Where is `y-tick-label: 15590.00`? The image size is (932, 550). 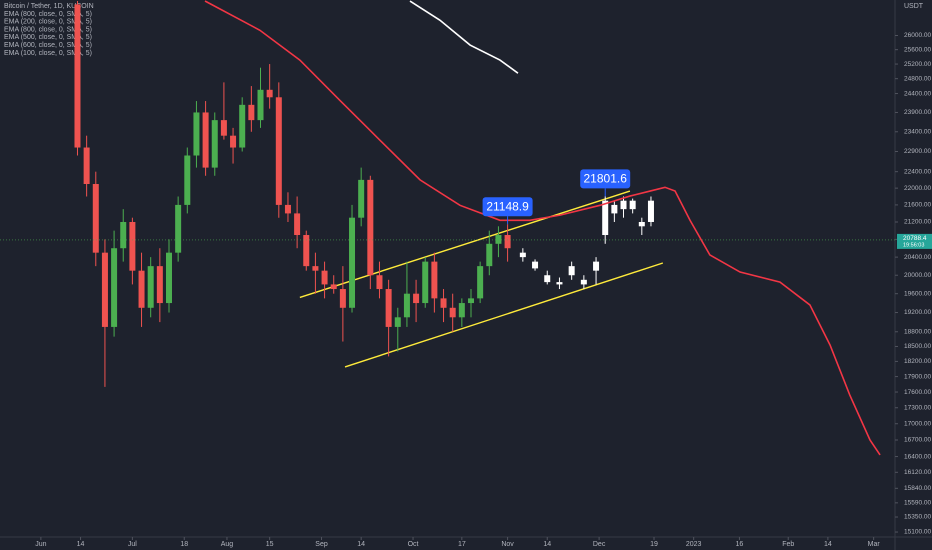
y-tick-label: 15590.00 is located at coordinates (917, 503).